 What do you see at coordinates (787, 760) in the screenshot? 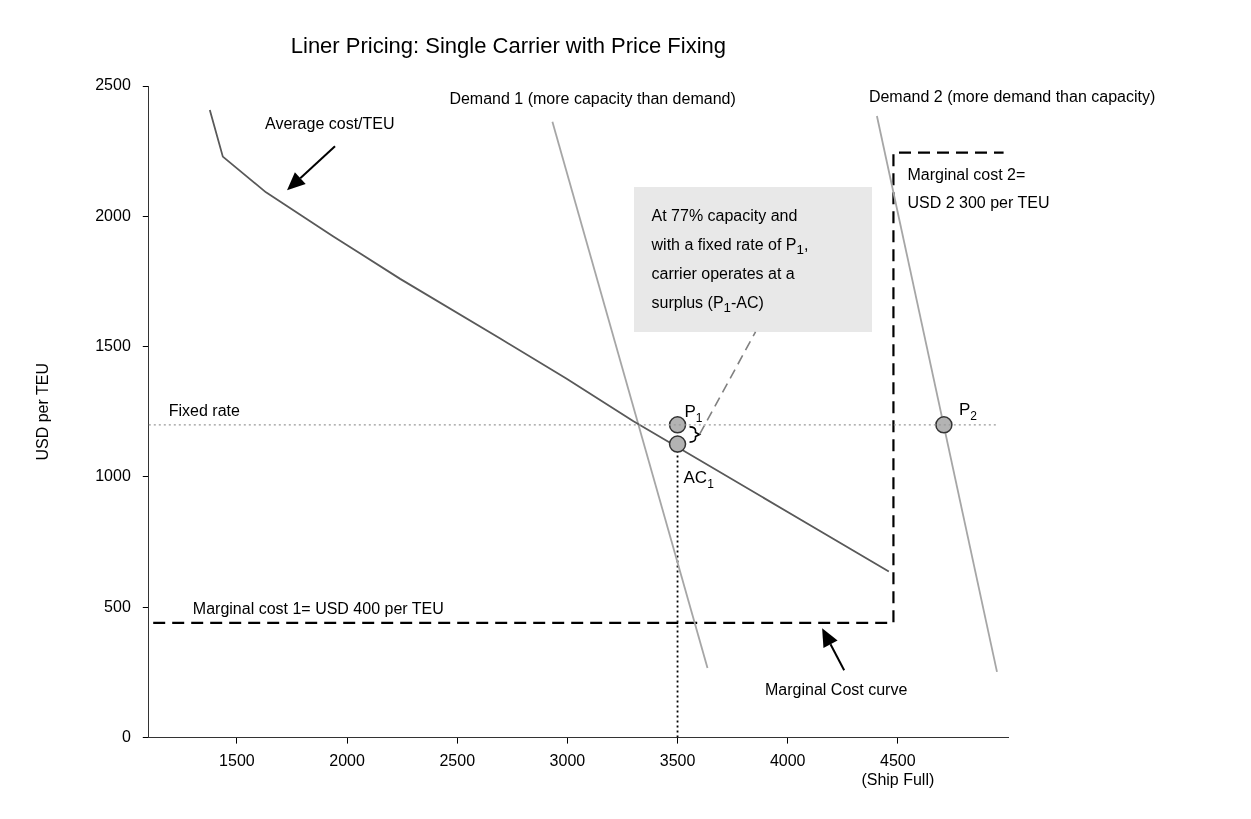
I see `x-tick-label: 4000` at bounding box center [787, 760].